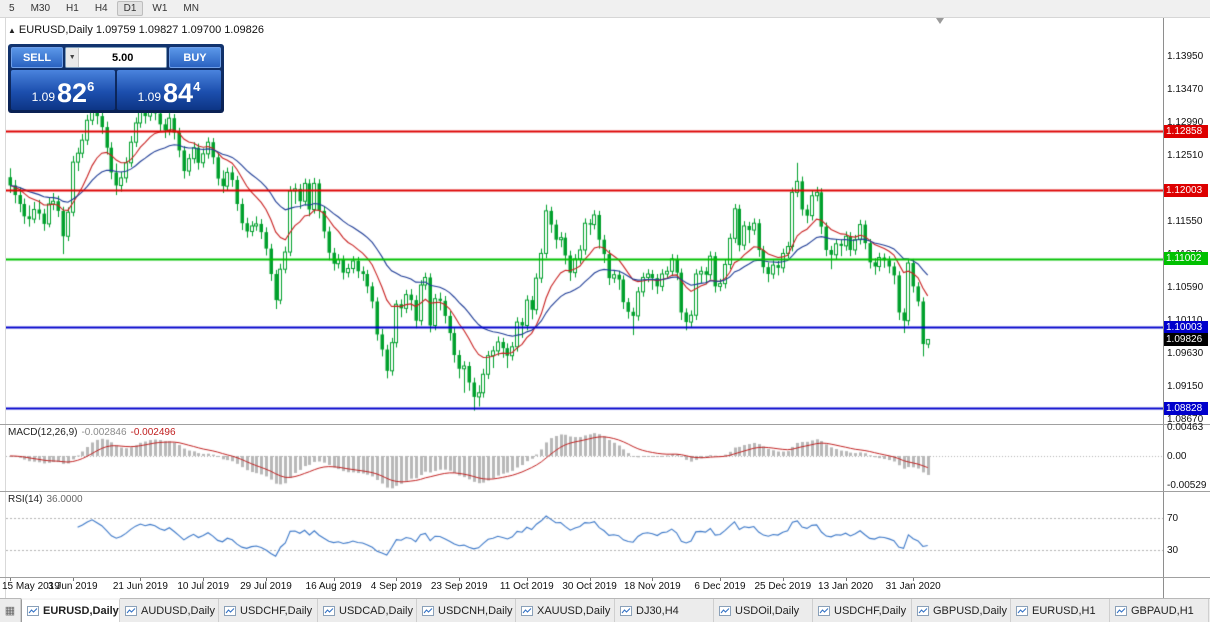 Image resolution: width=1210 pixels, height=622 pixels. Describe the element at coordinates (1185, 57) in the screenshot. I see `y-axis-label: 1.13950` at that location.